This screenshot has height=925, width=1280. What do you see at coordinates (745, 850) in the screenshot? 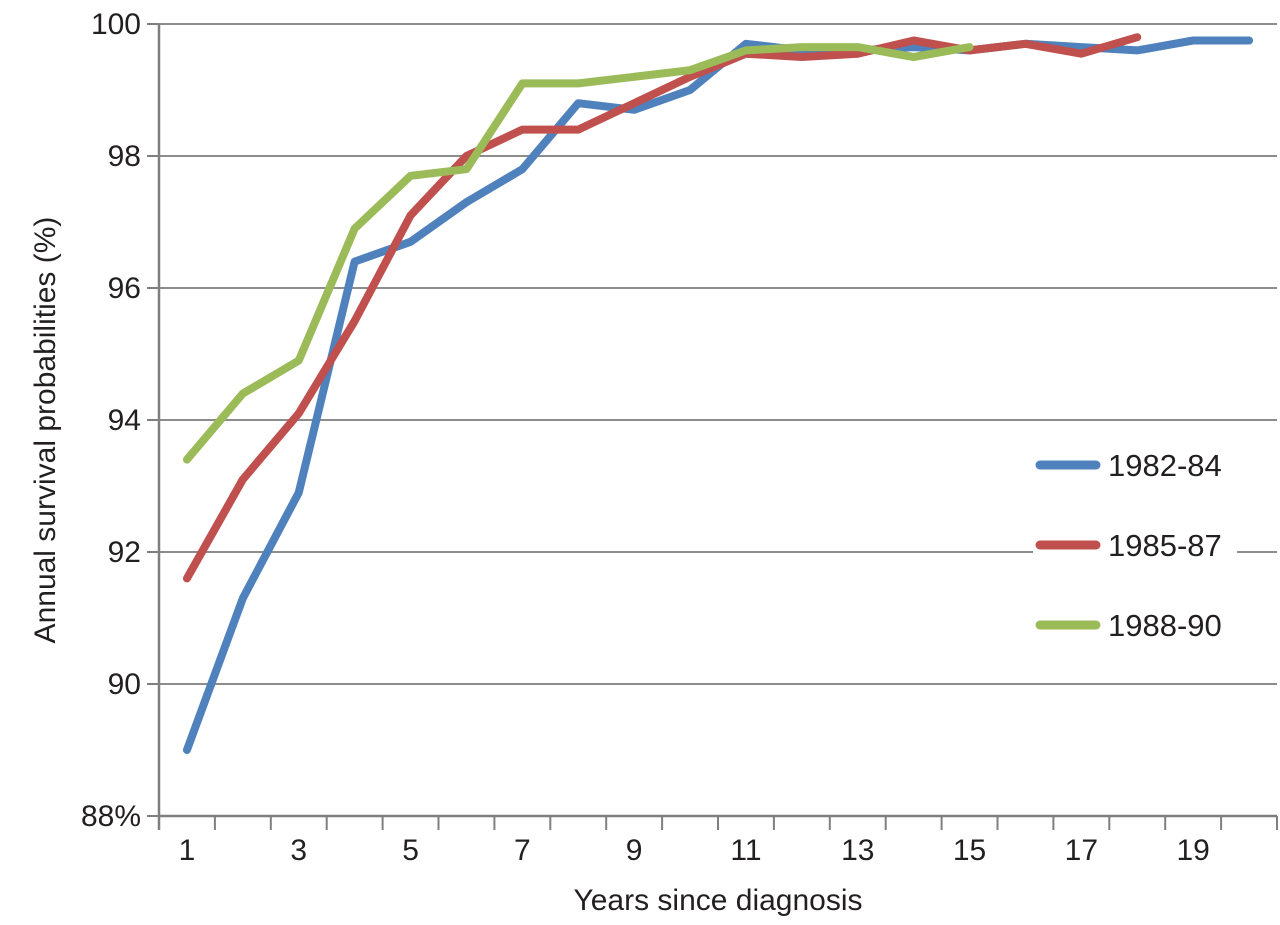
I see `x-tick-label-11: 11` at bounding box center [745, 850].